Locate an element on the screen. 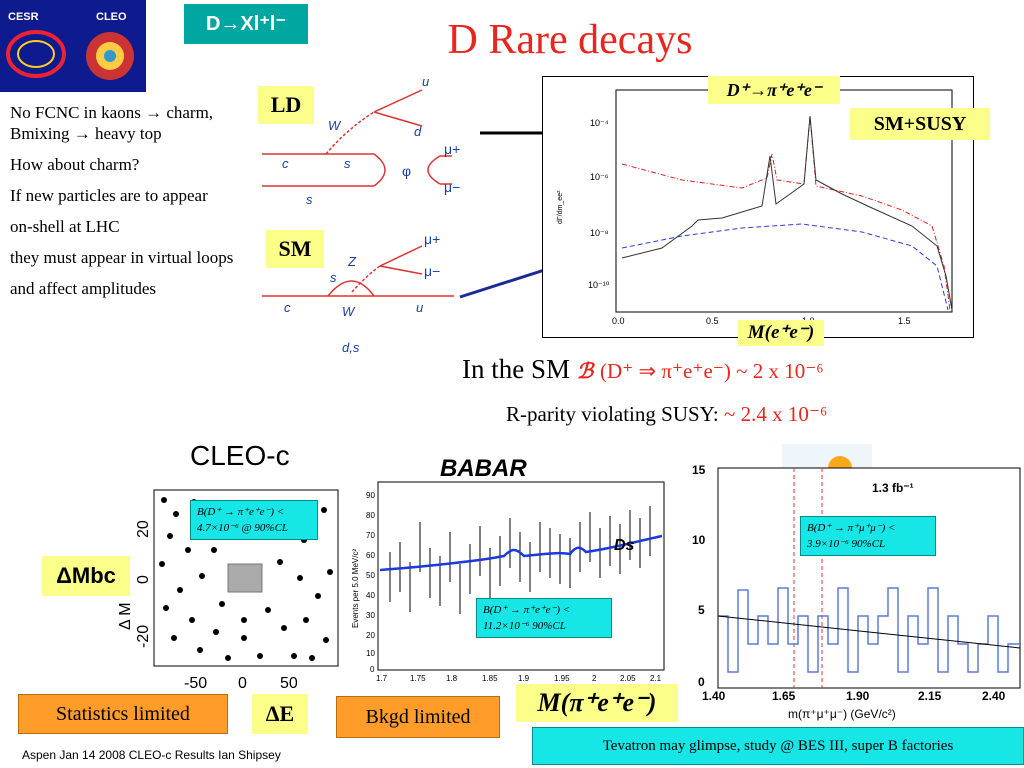 The width and height of the screenshot is (1024, 768). babar-ytick: 70 is located at coordinates (370, 535).